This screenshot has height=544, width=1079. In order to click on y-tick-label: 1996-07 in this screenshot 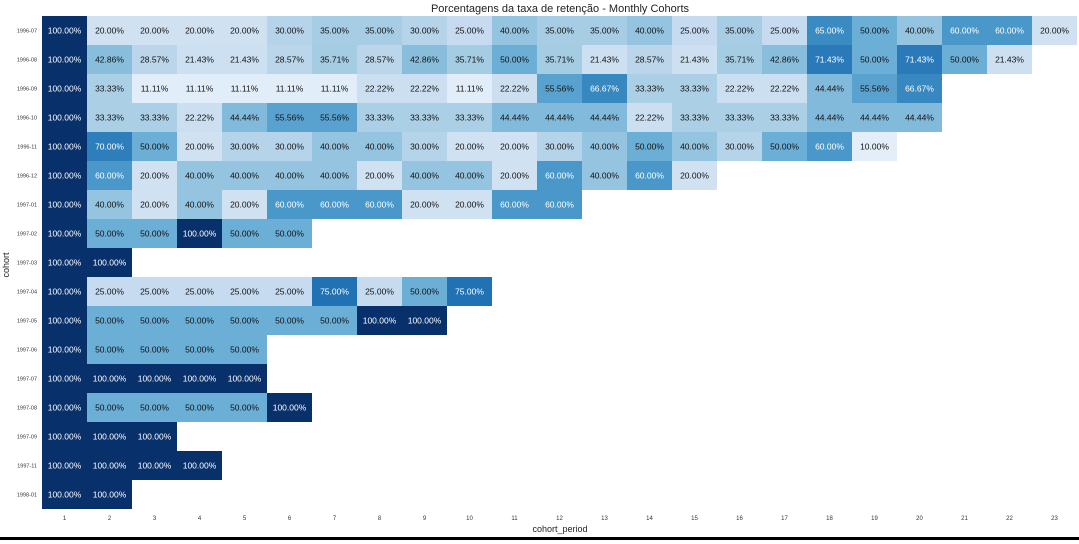, I will do `click(27, 32)`.